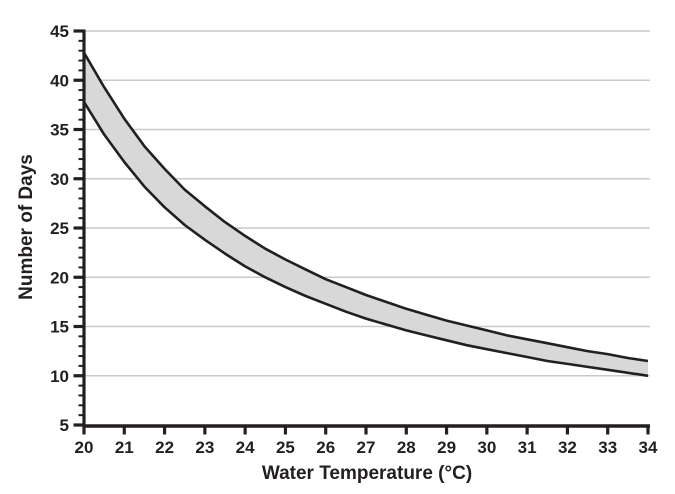  Describe the element at coordinates (59, 277) in the screenshot. I see `y-tick-label-20: 20` at that location.